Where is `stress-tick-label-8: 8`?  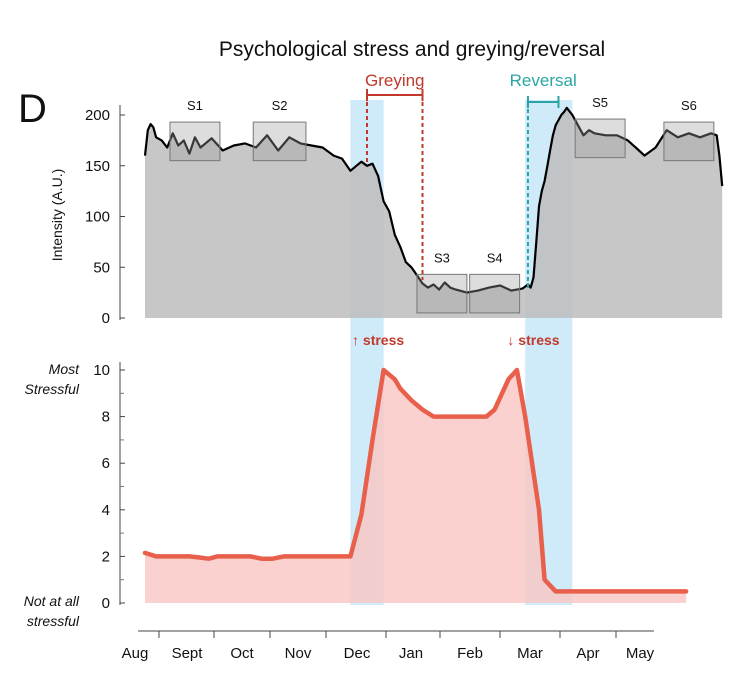 stress-tick-label-8: 8 is located at coordinates (106, 417).